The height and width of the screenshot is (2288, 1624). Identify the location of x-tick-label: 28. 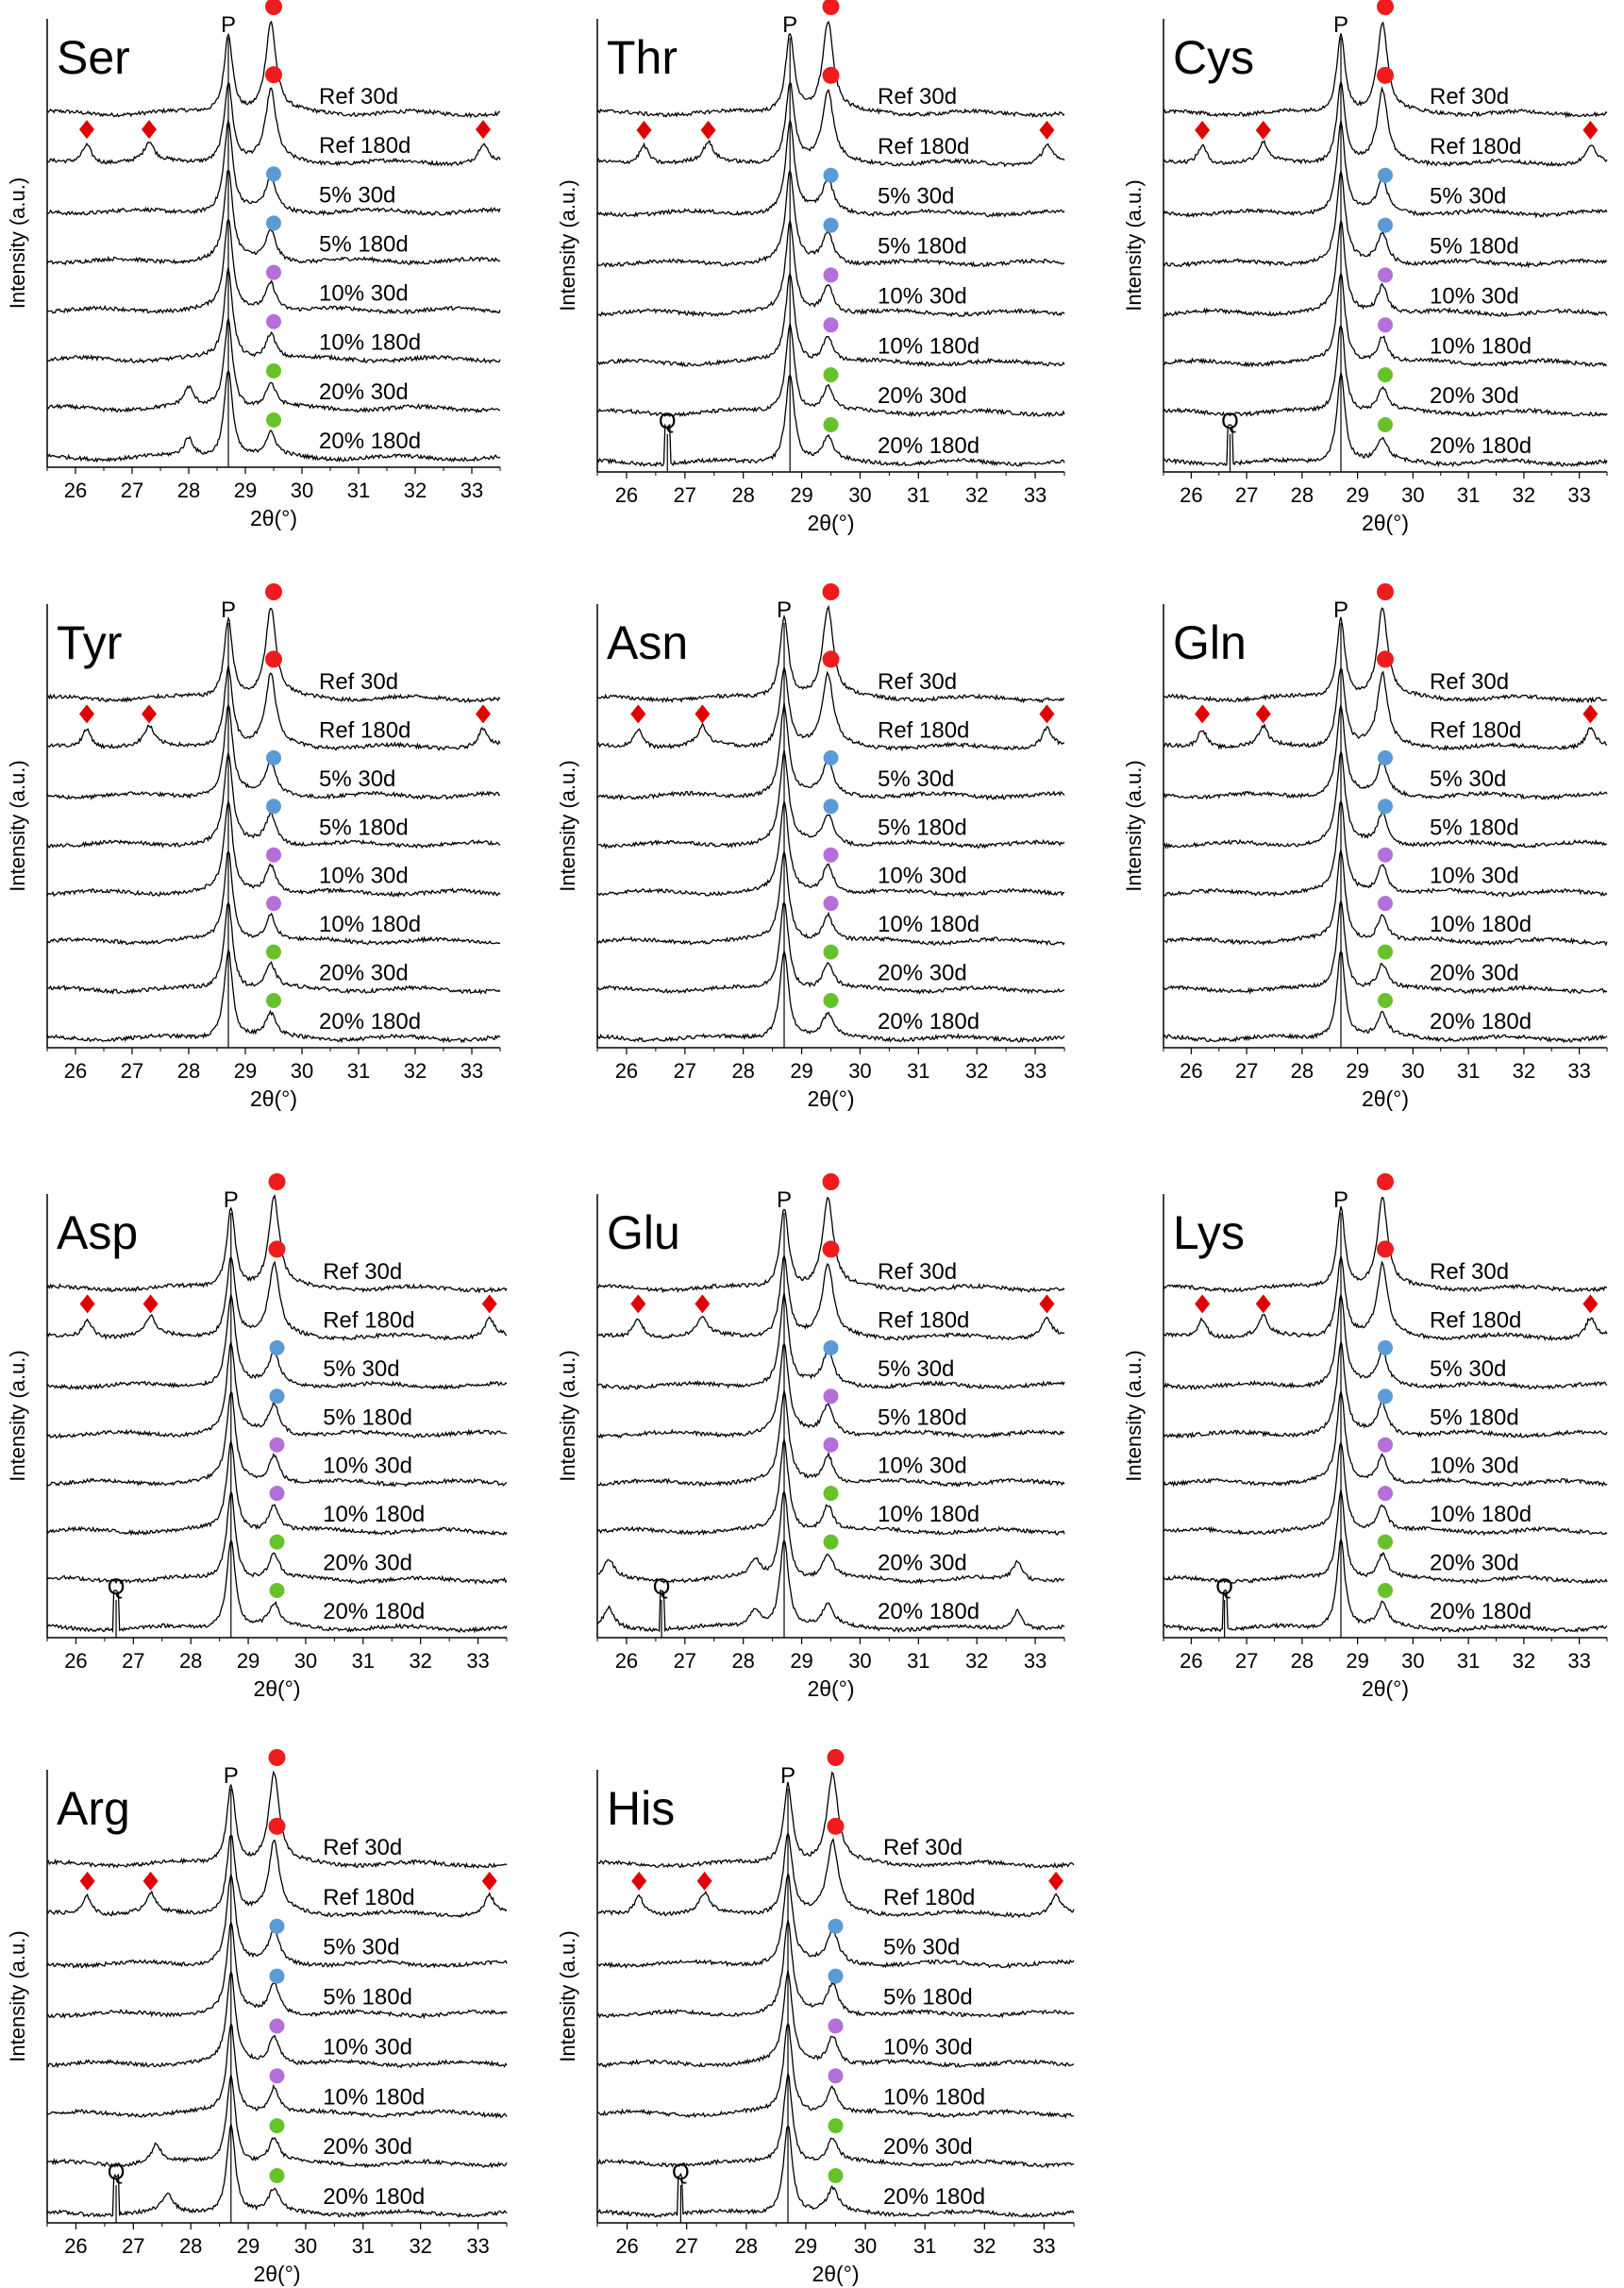
(1302, 1071).